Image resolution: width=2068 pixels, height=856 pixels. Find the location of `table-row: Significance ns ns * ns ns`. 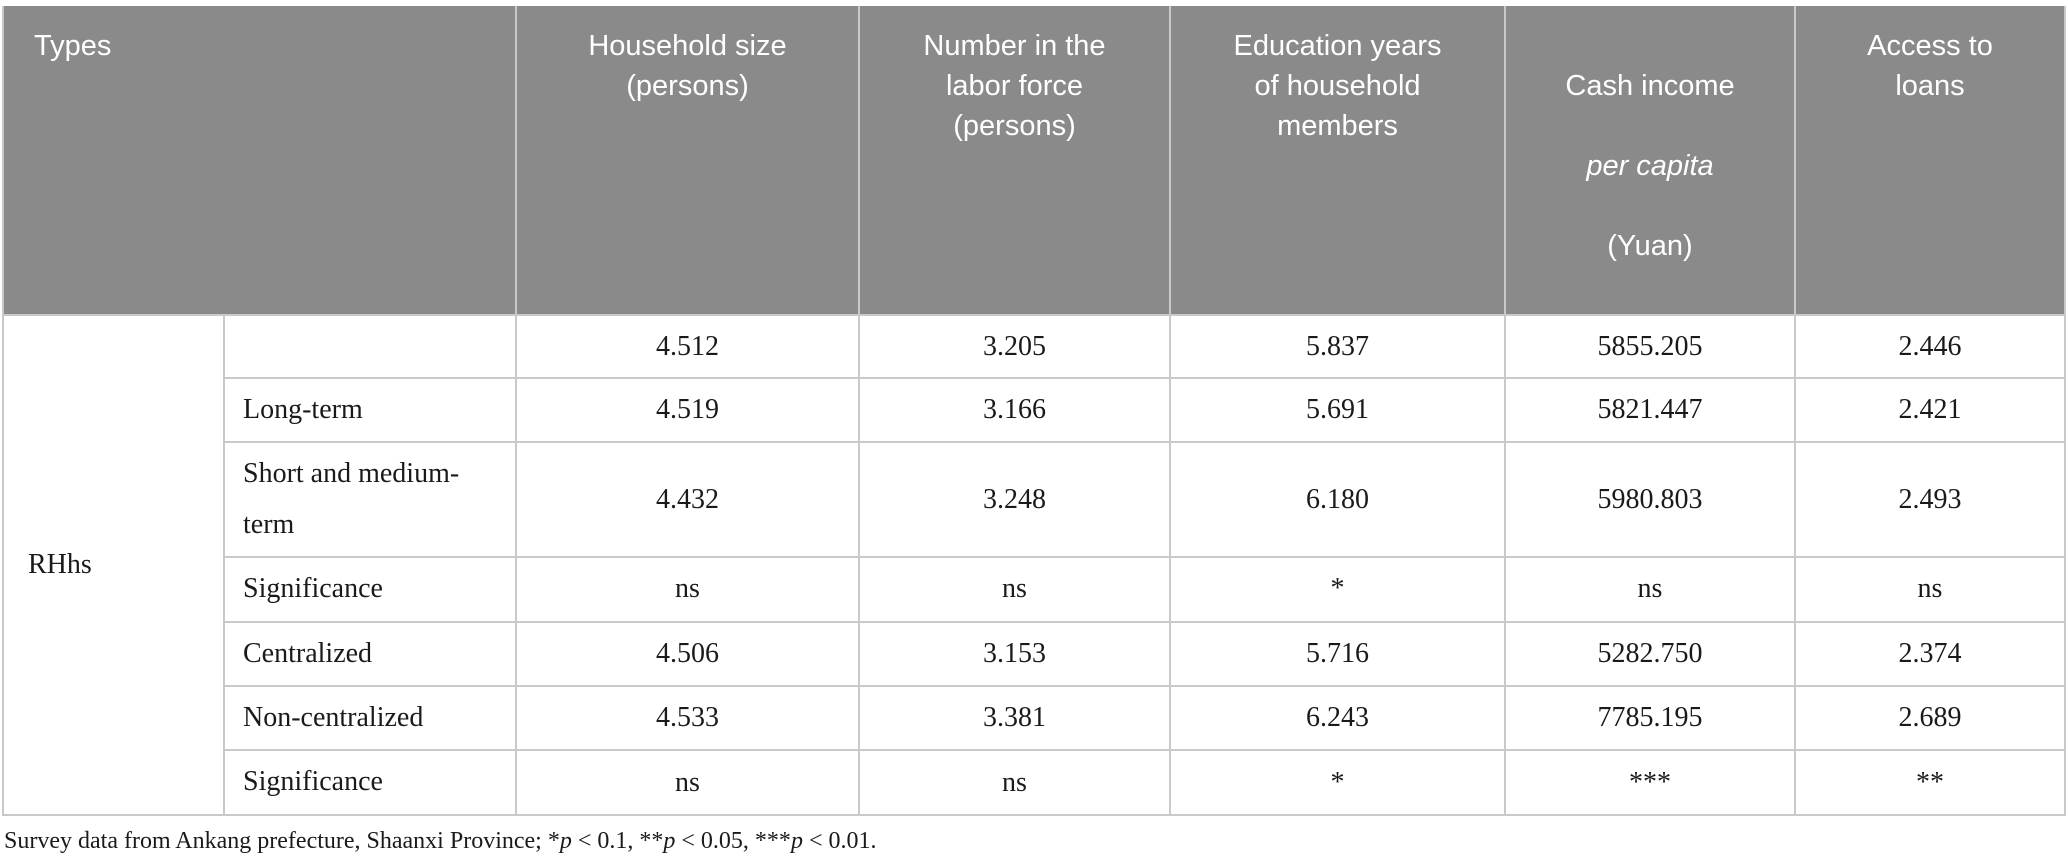

table-row: Significance ns ns * ns ns is located at coordinates (1034, 589).